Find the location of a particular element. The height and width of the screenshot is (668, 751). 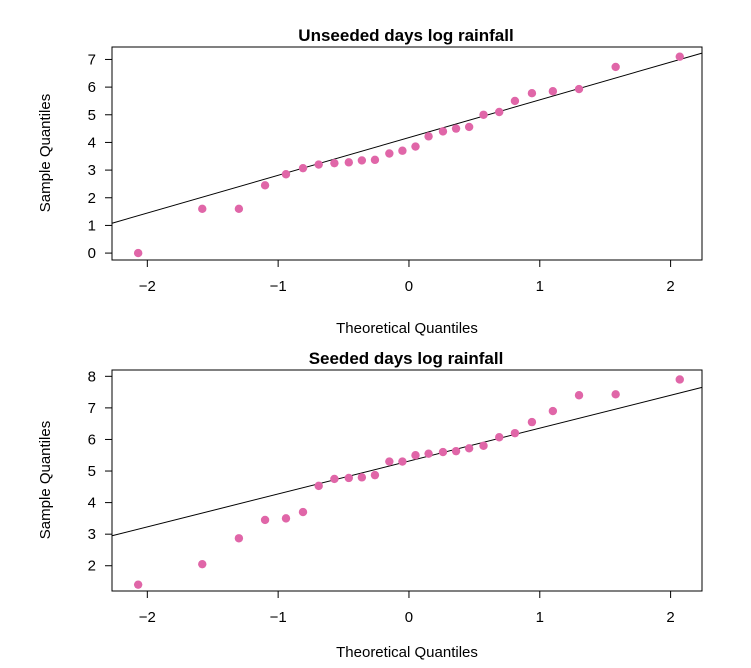

y-tick-label: 1 is located at coordinates (92, 225).